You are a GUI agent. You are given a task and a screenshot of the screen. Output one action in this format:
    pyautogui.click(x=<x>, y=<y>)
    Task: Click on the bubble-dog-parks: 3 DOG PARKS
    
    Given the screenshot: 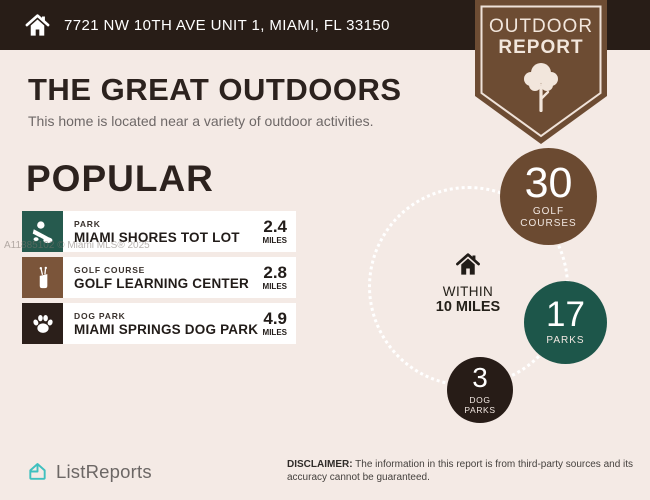 What is the action you would take?
    pyautogui.click(x=480, y=390)
    